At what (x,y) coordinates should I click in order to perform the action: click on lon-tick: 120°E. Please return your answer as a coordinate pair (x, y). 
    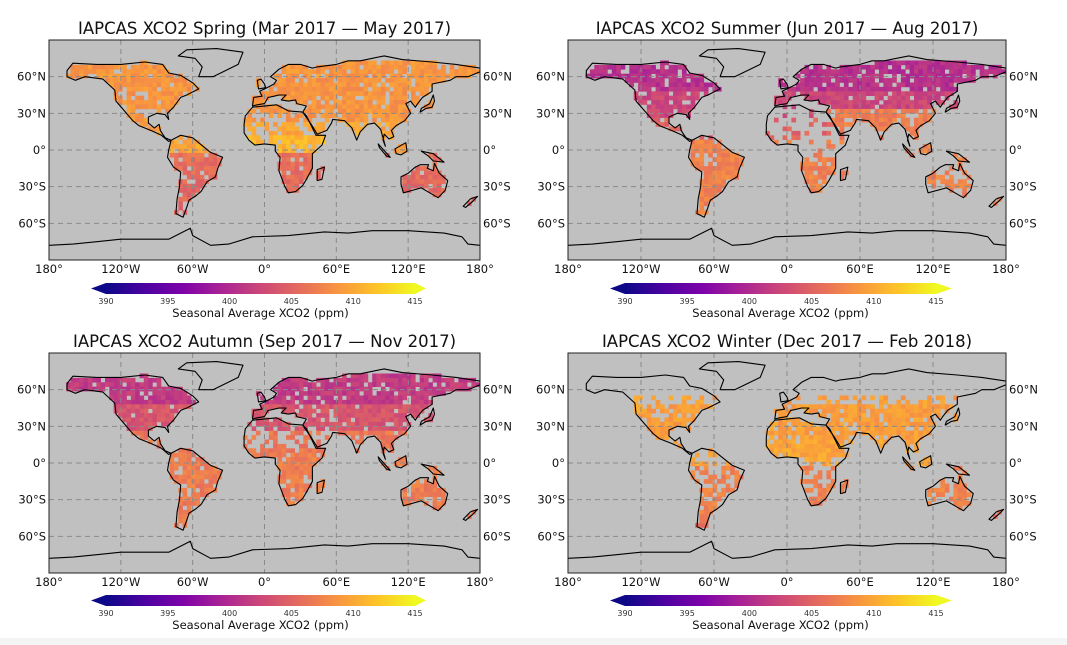
    Looking at the image, I should click on (933, 582).